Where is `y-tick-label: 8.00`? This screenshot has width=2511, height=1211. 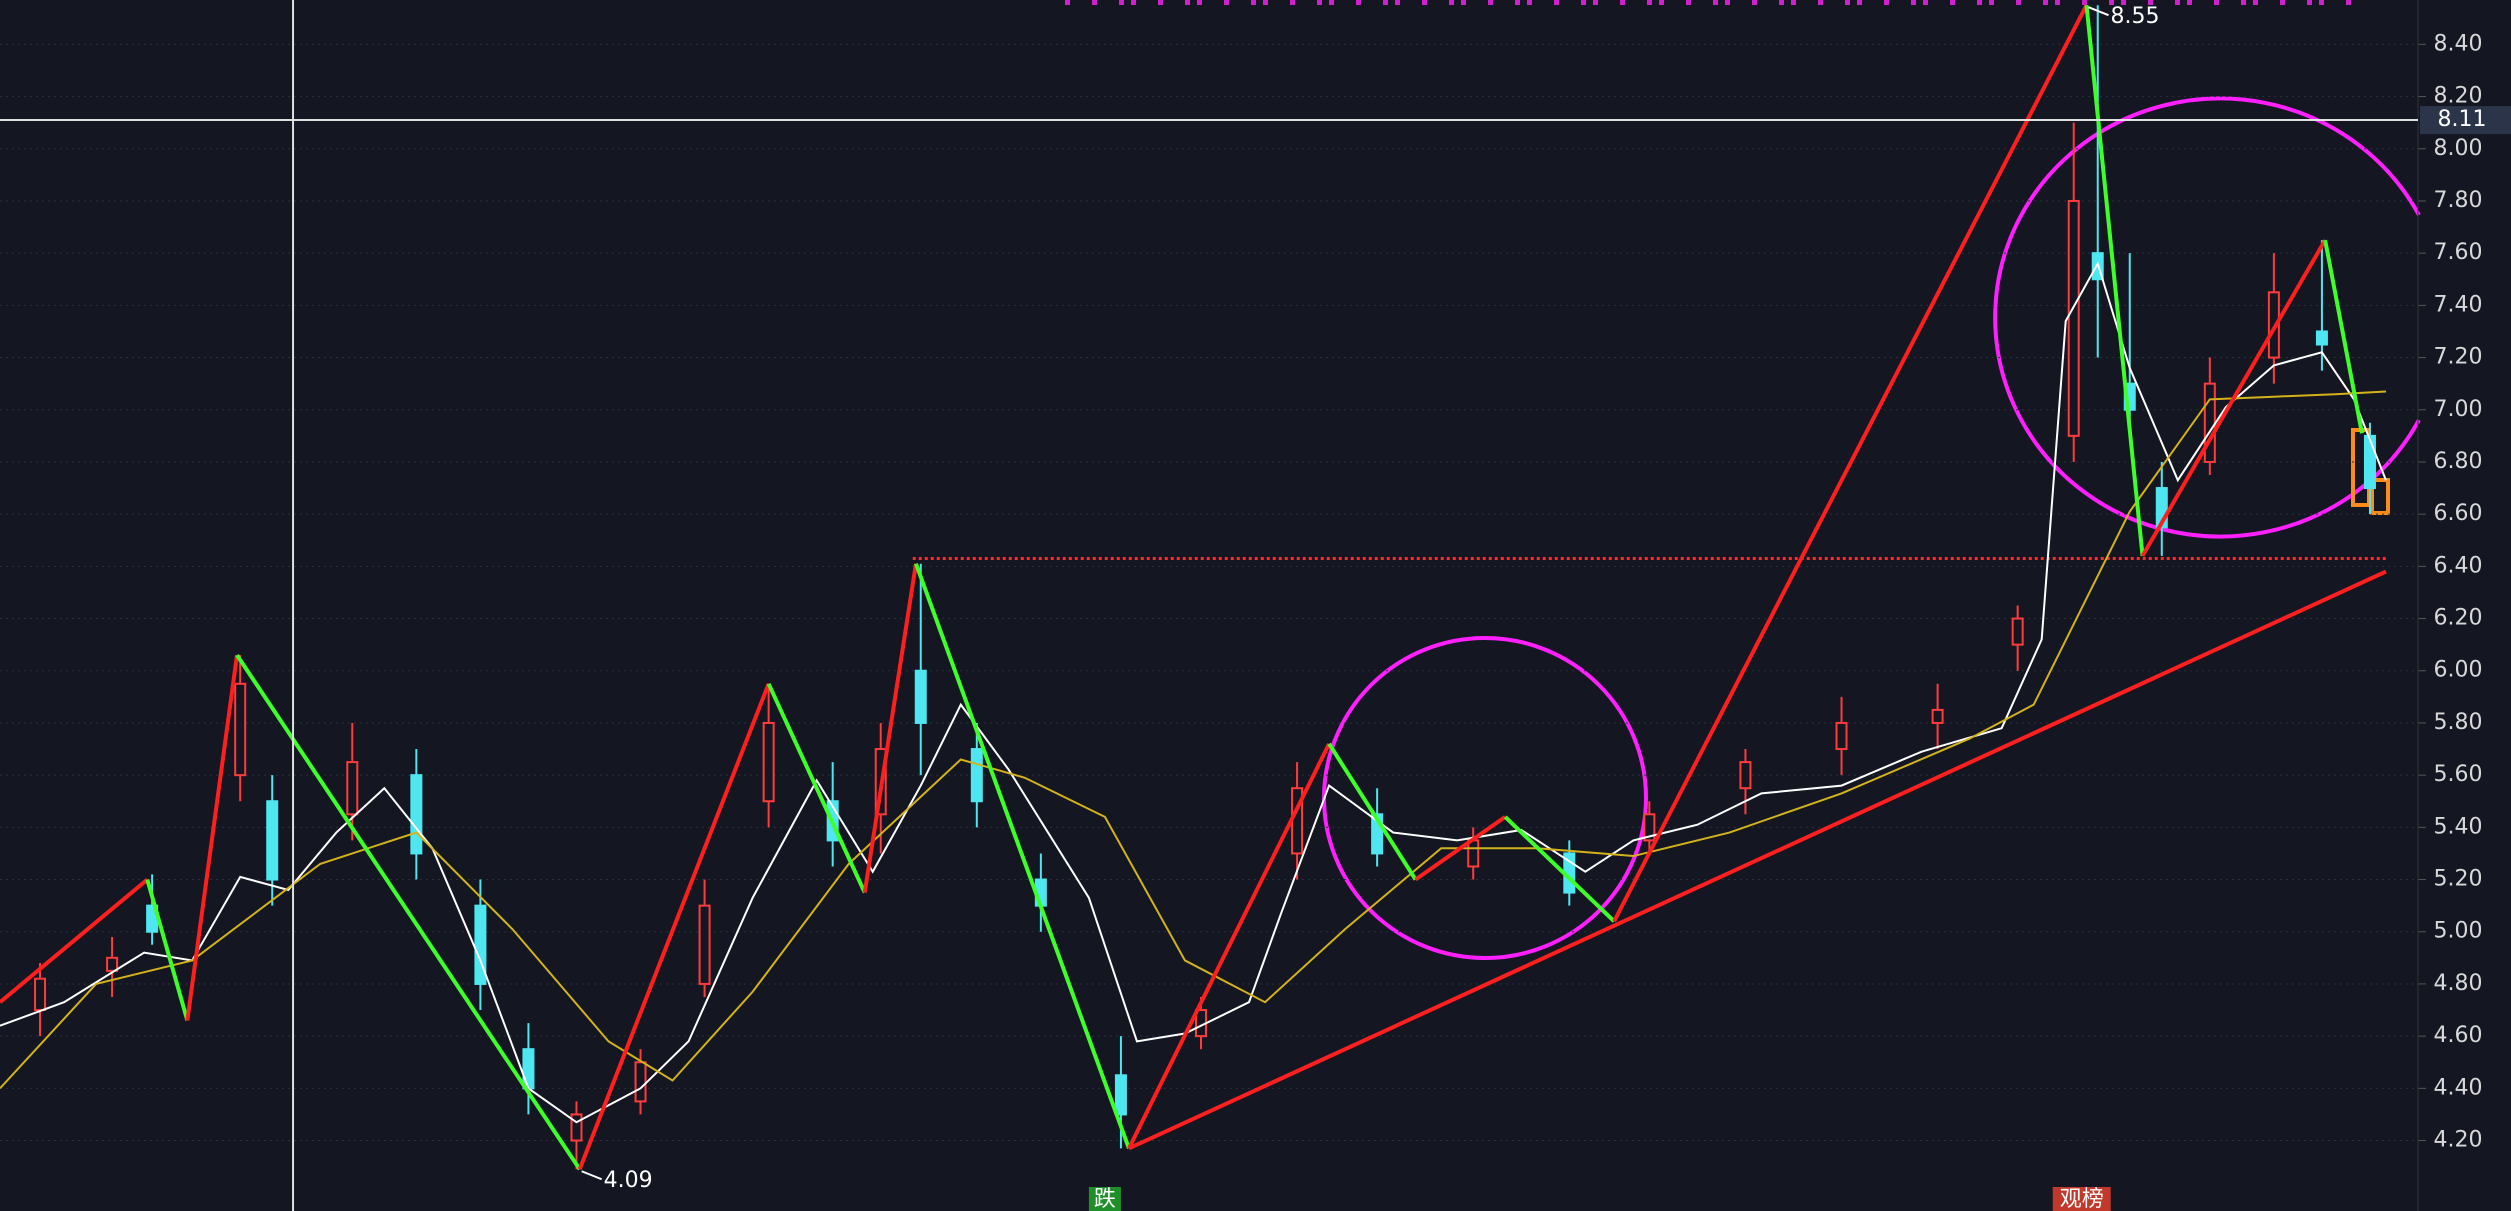 y-tick-label: 8.00 is located at coordinates (2458, 148).